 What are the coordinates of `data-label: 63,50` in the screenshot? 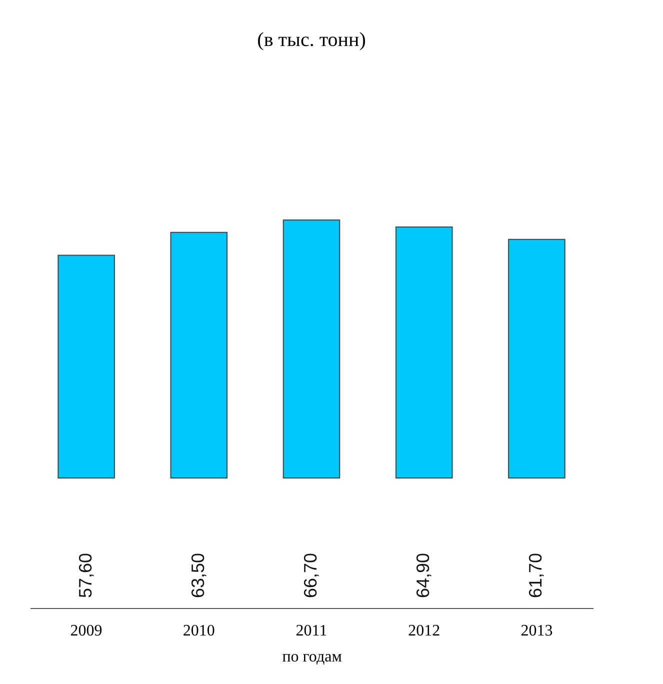 It's located at (198, 575).